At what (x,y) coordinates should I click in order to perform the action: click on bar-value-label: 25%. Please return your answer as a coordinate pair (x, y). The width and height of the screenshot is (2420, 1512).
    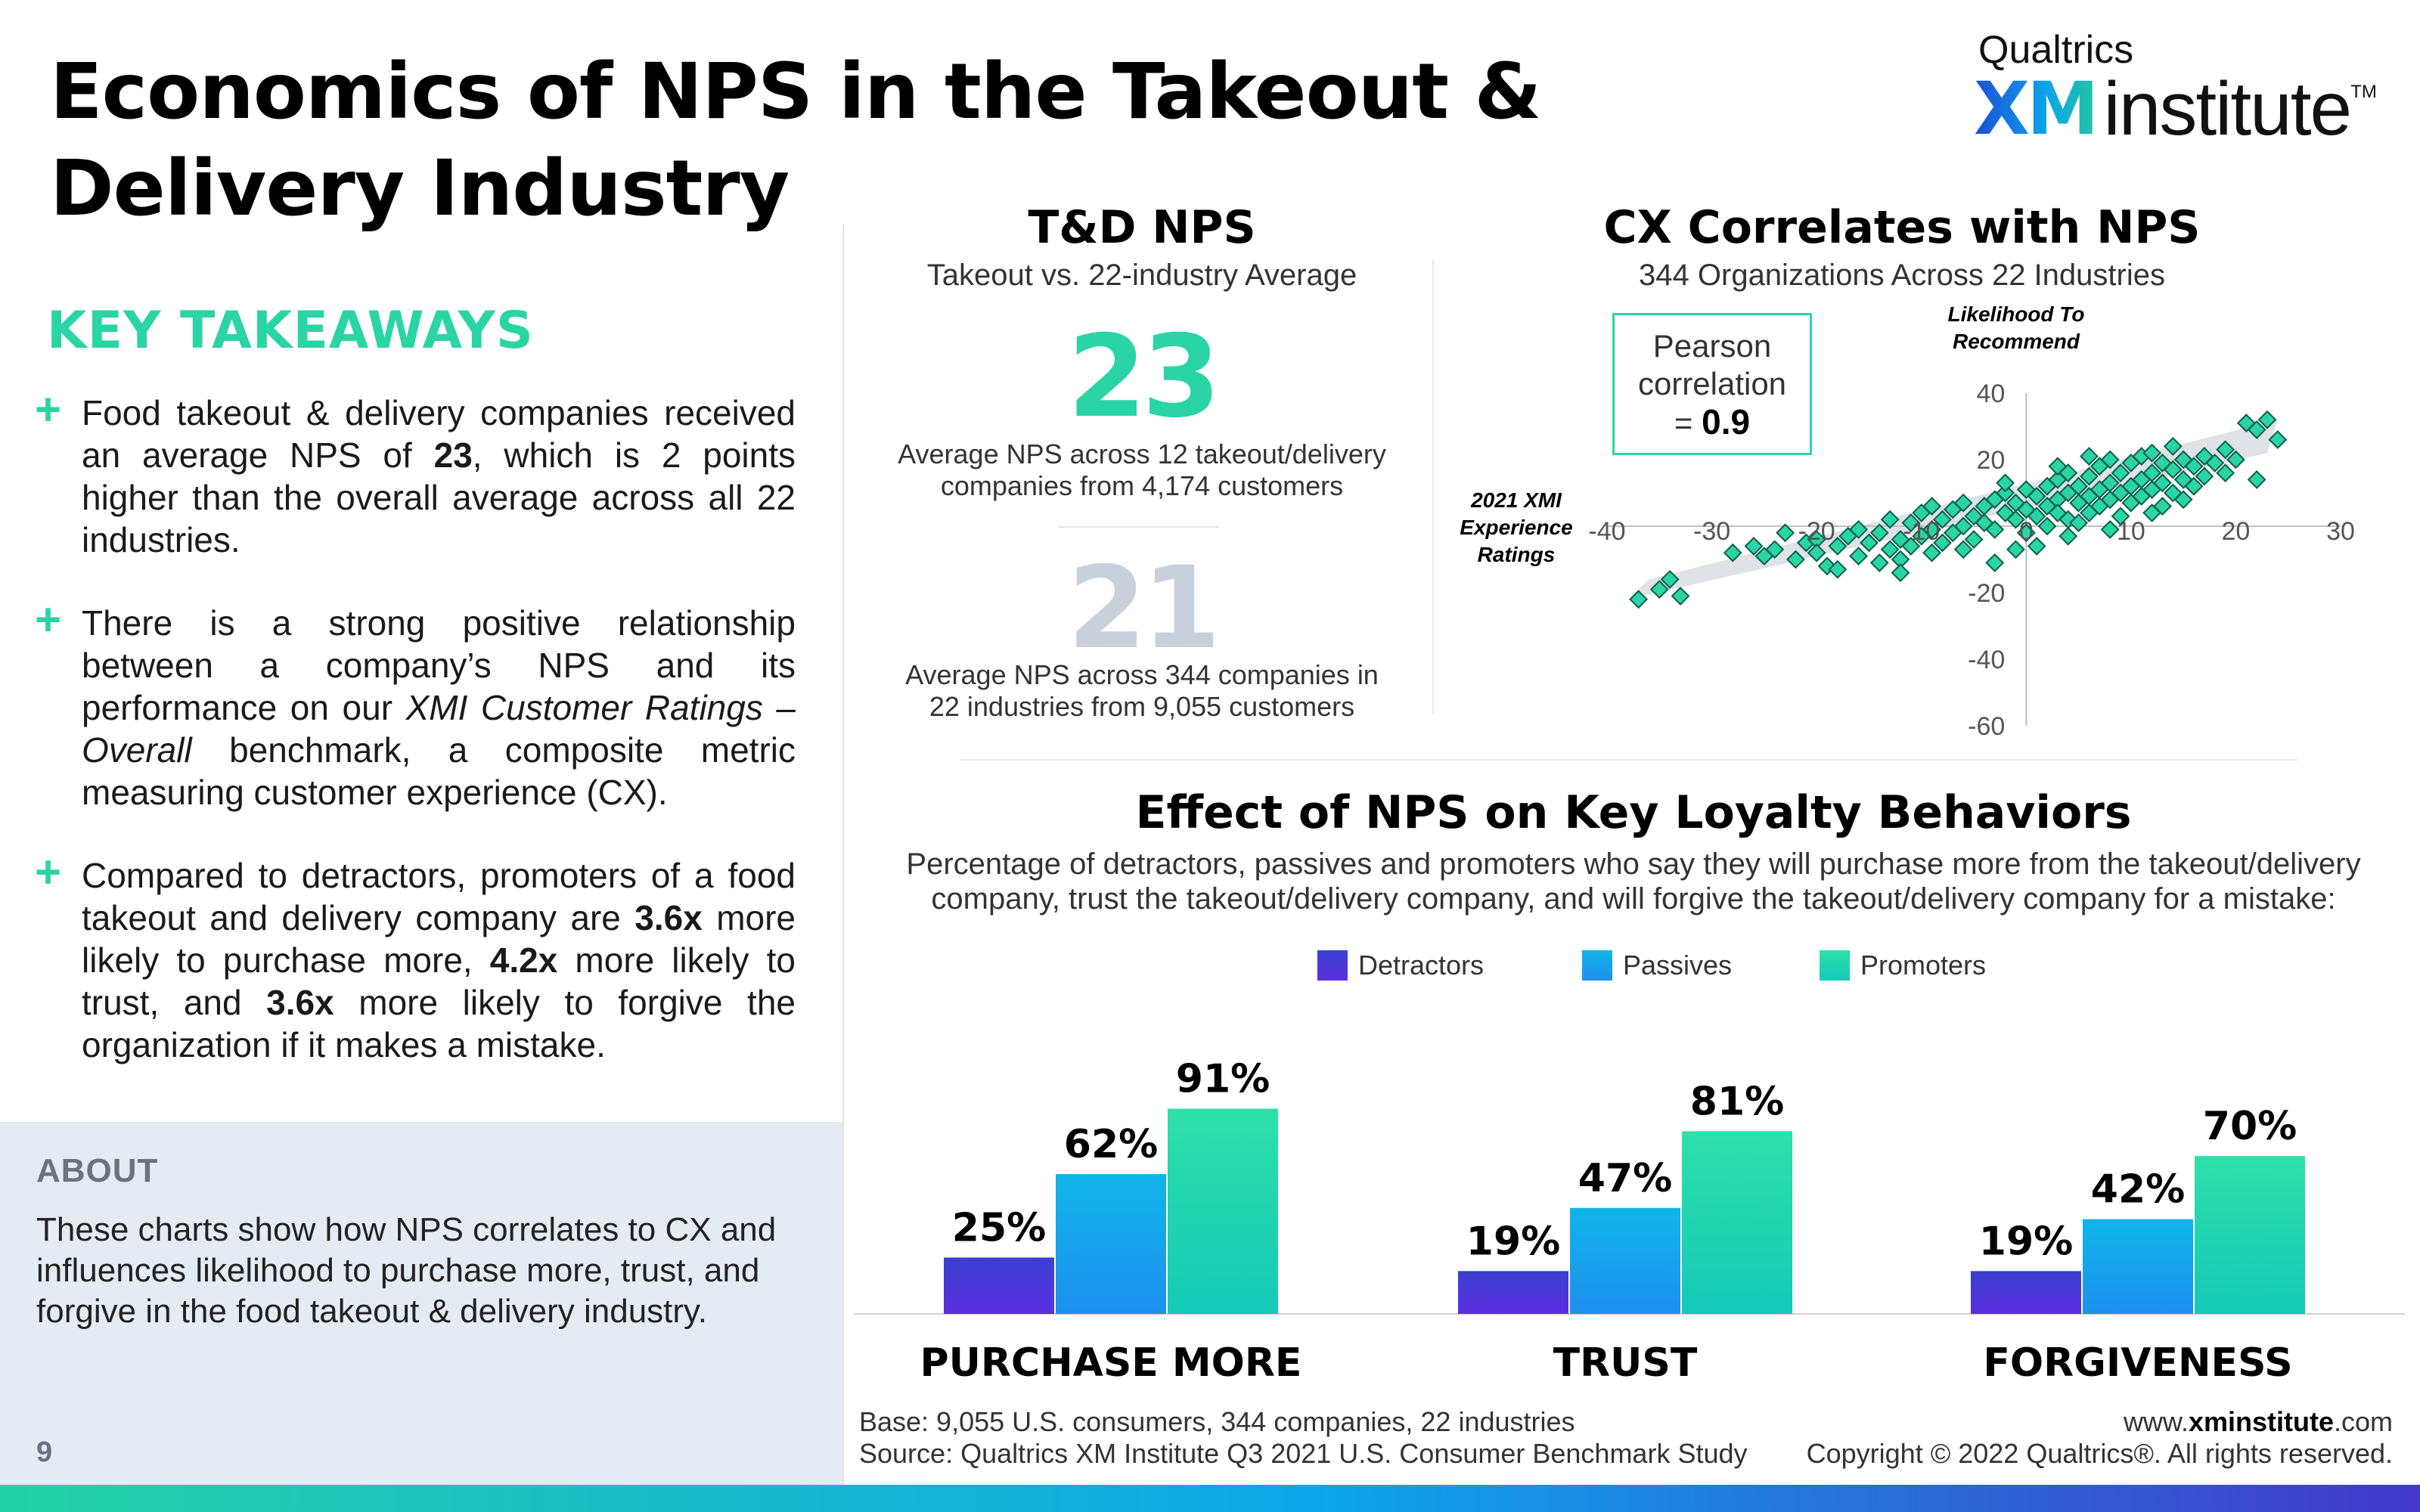
    Looking at the image, I should click on (999, 1228).